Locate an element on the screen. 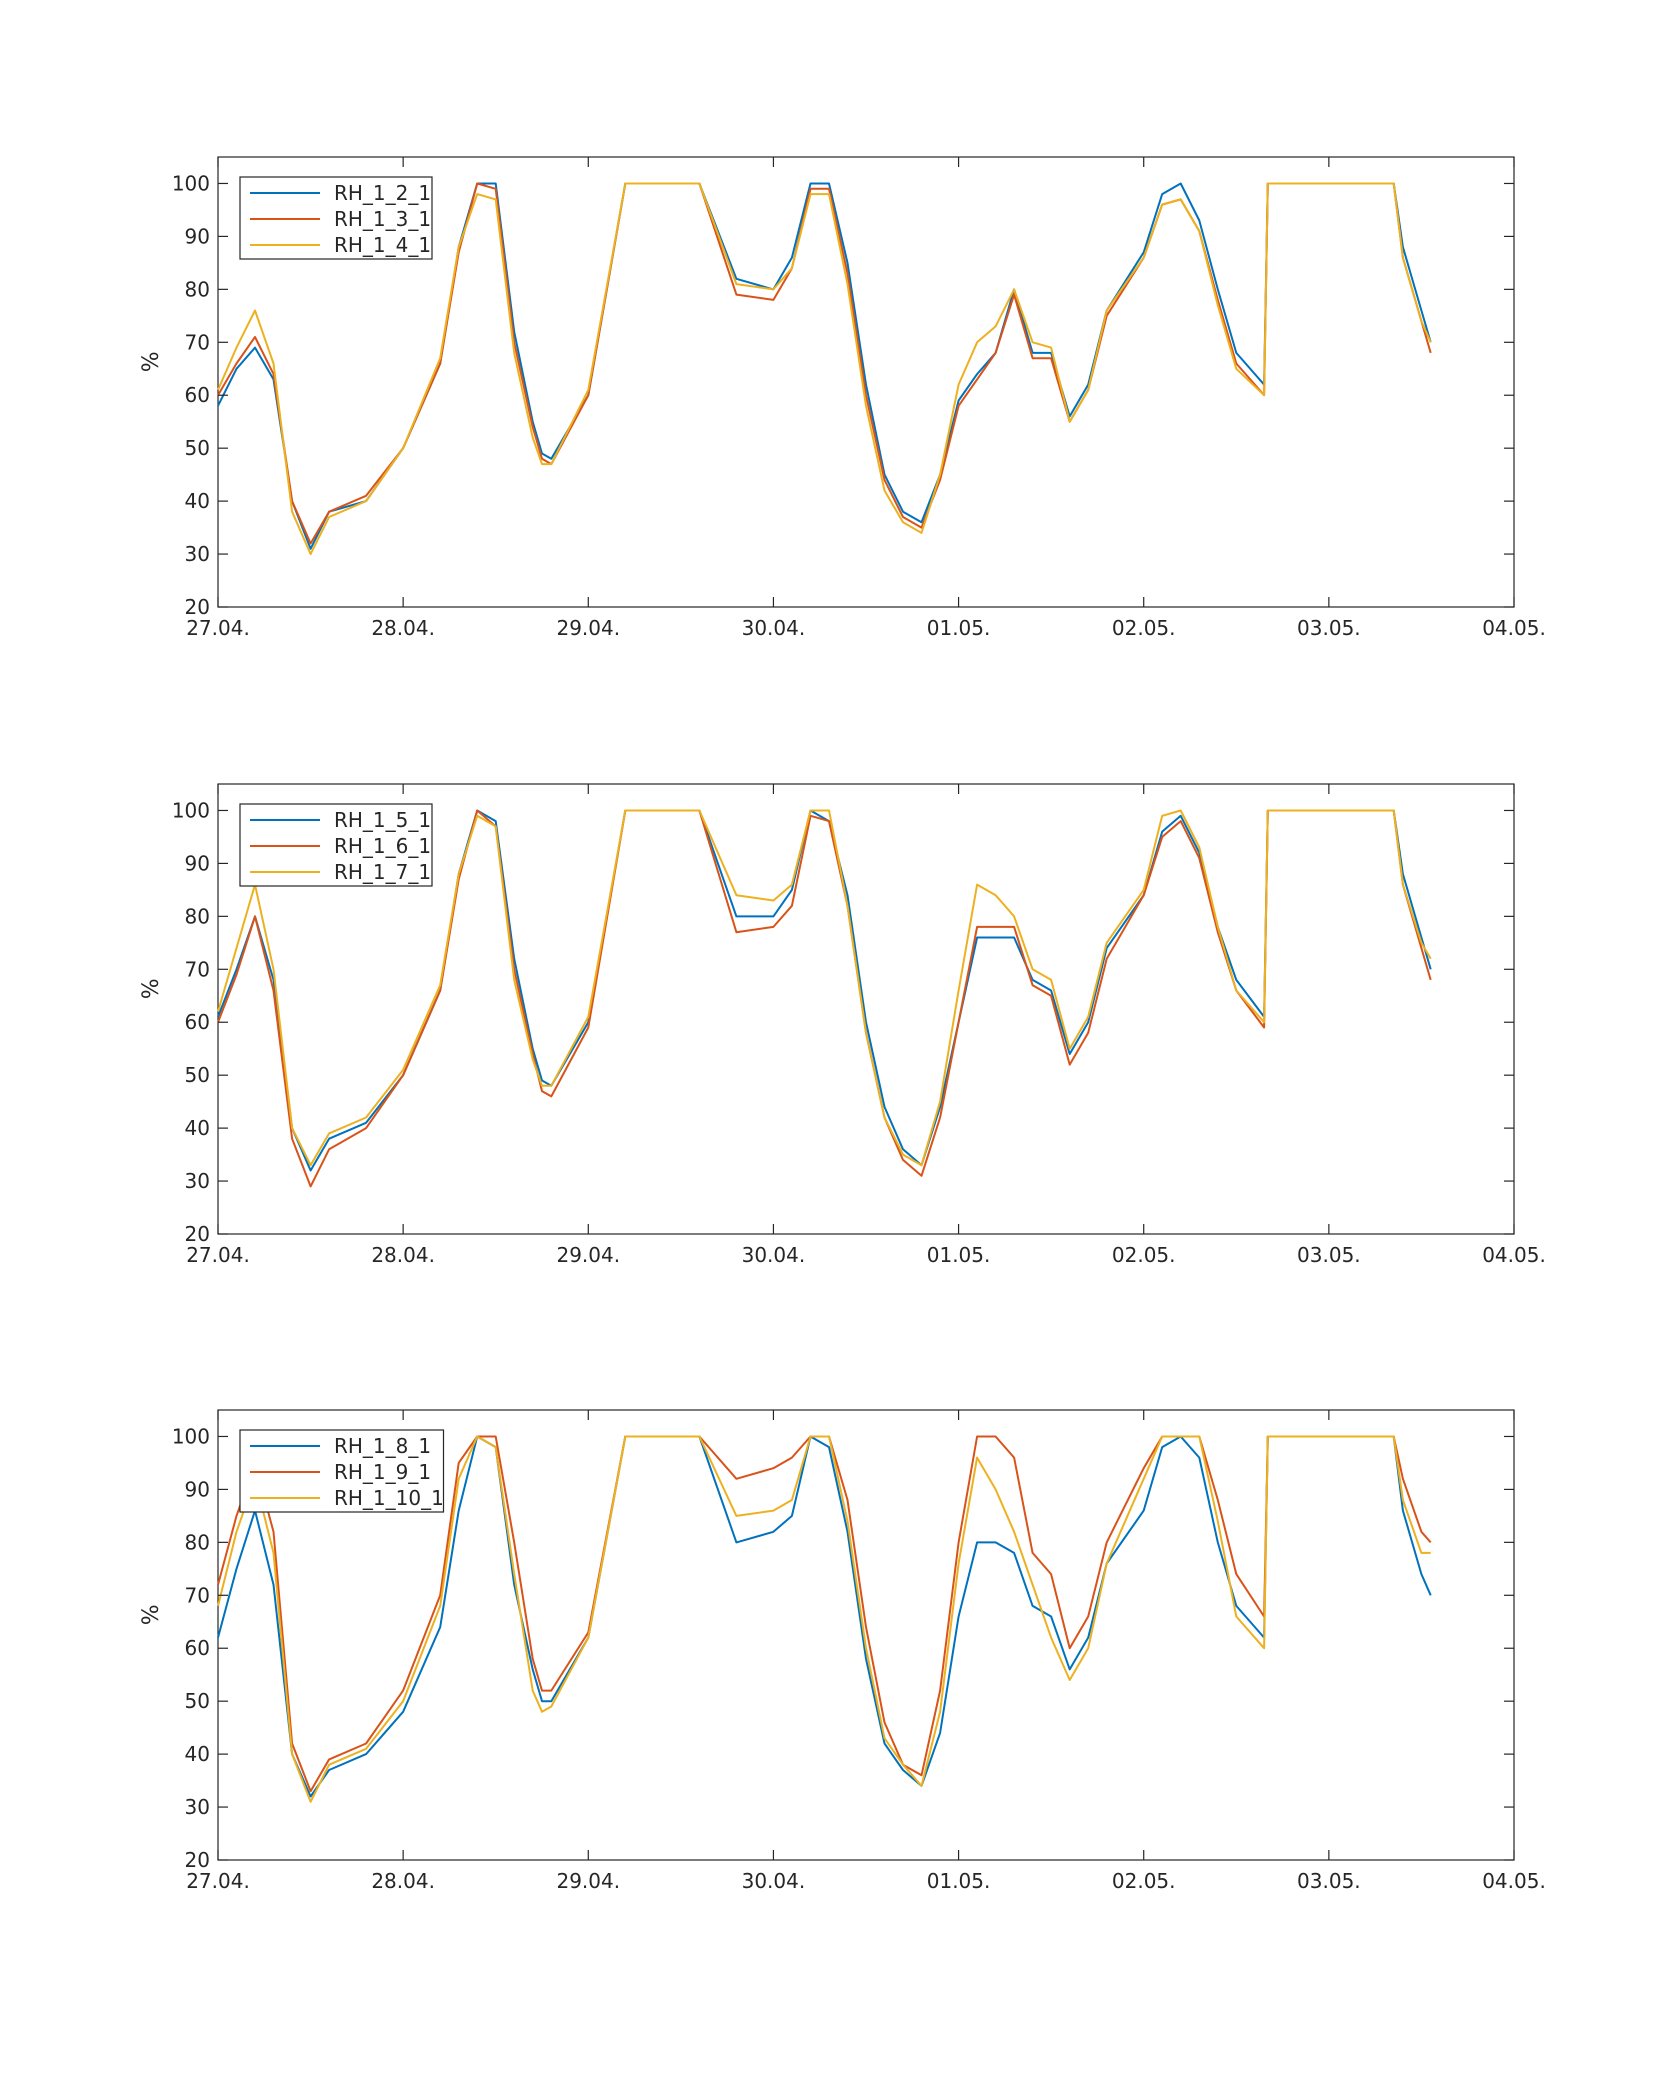  legend-label-RH_1_5_1: RH_1_5_1 is located at coordinates (382, 820).